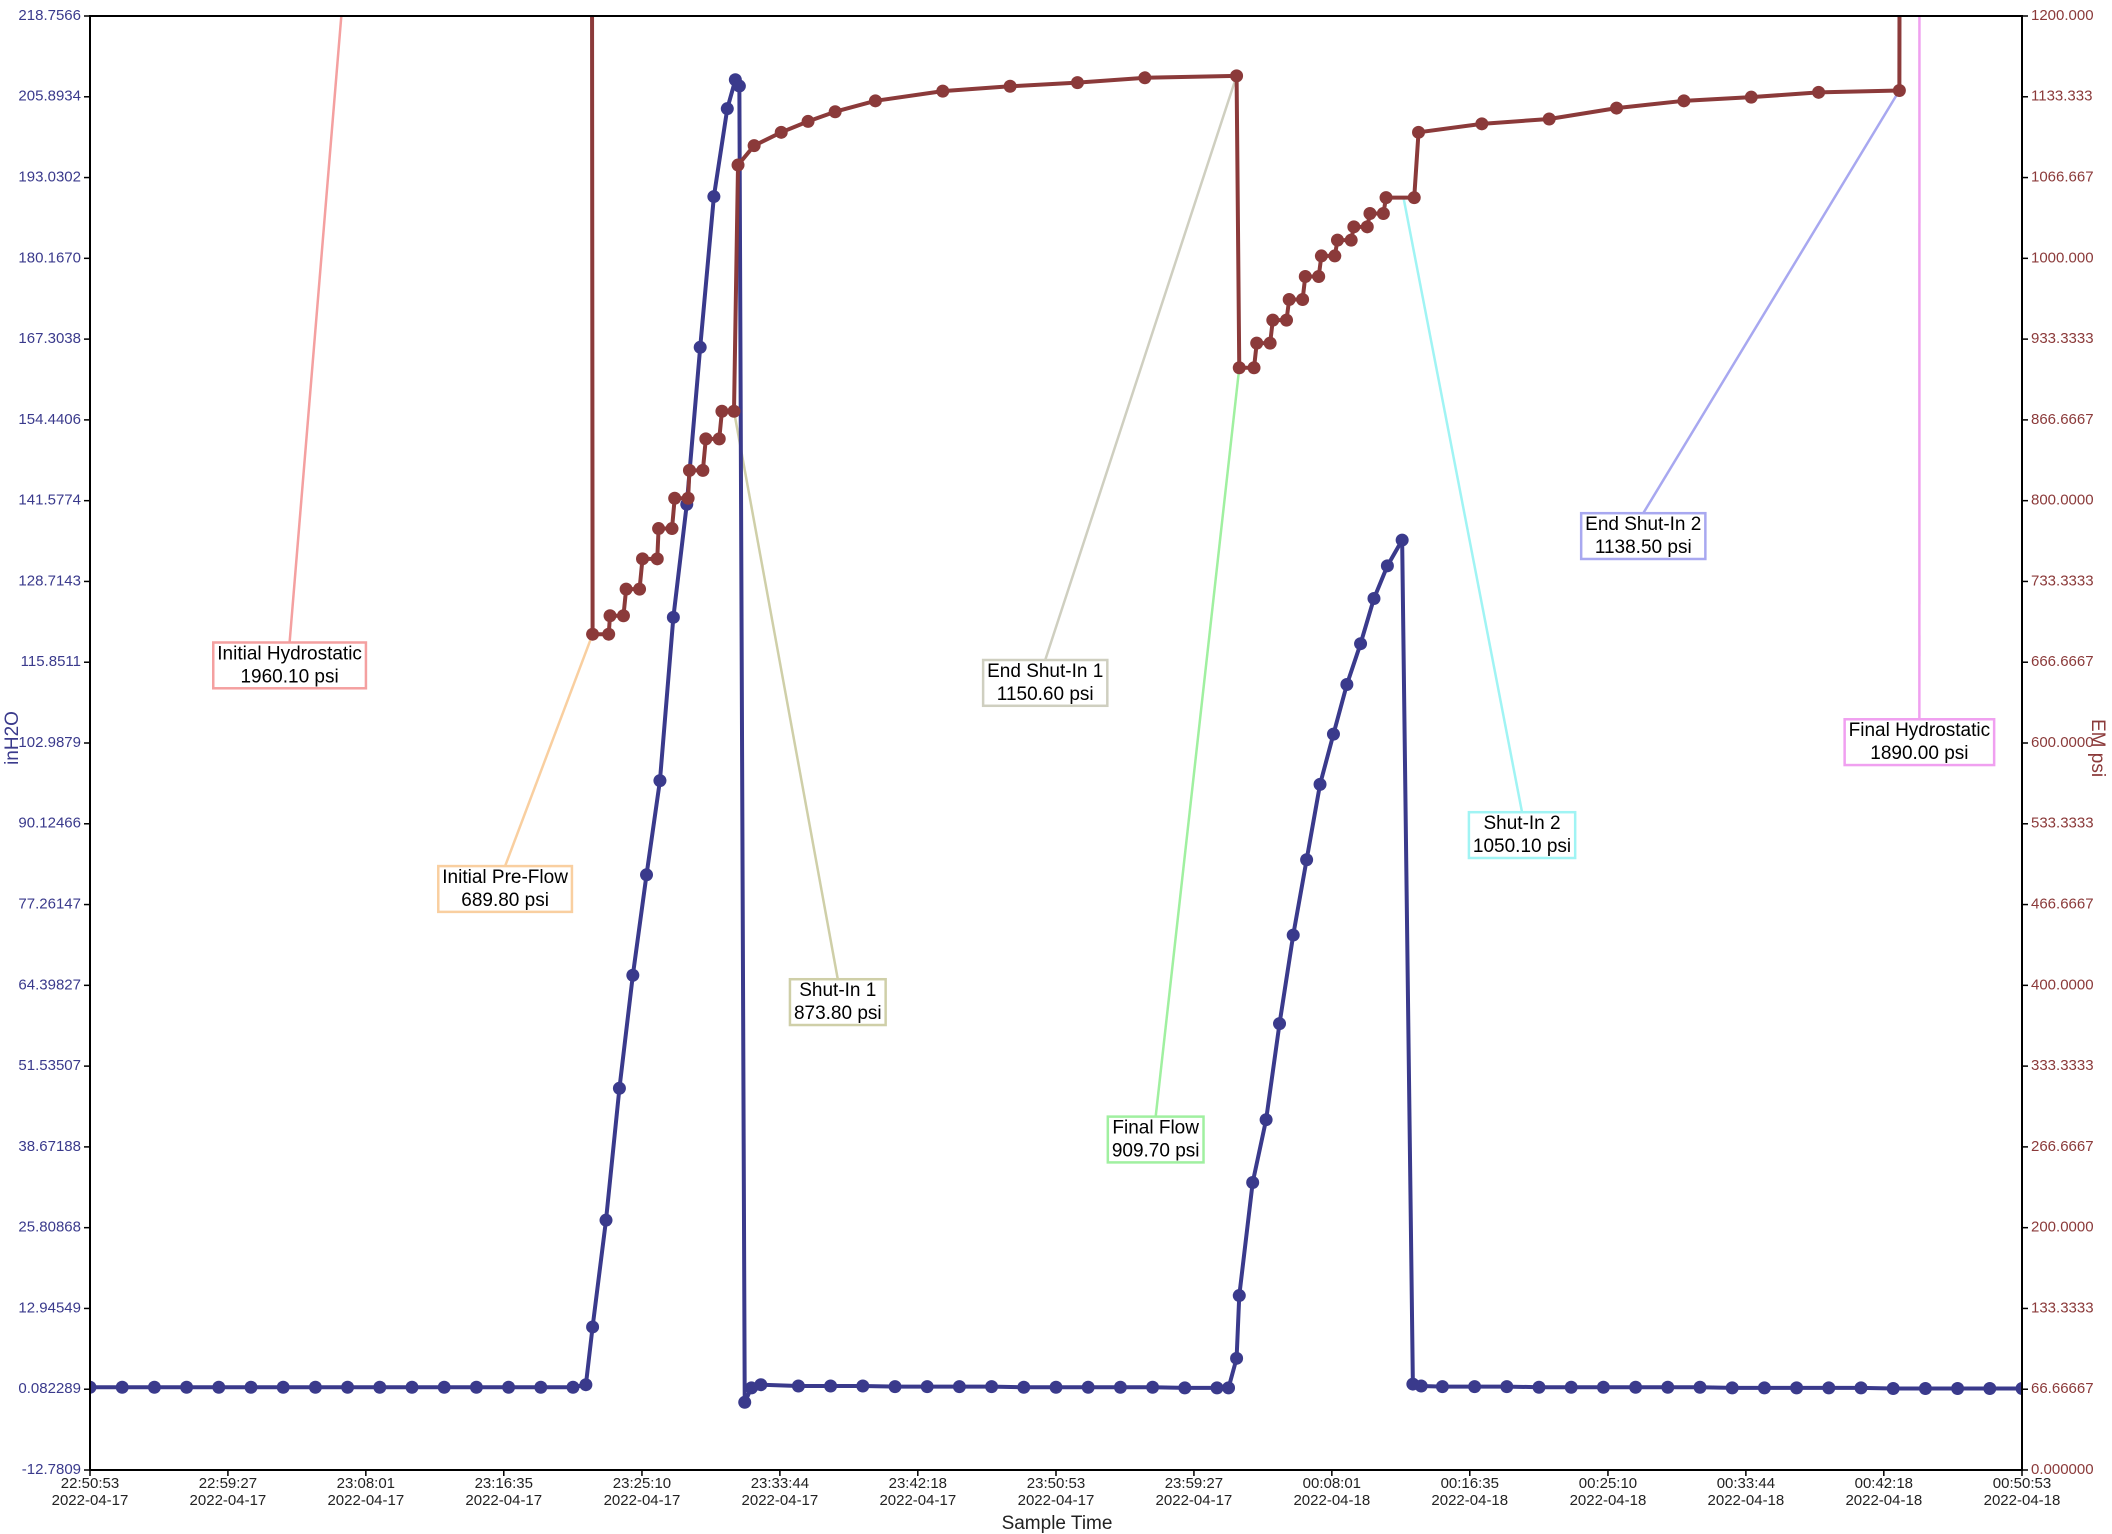  I want to click on x-axis-label: Sample Time, so click(1057, 1523).